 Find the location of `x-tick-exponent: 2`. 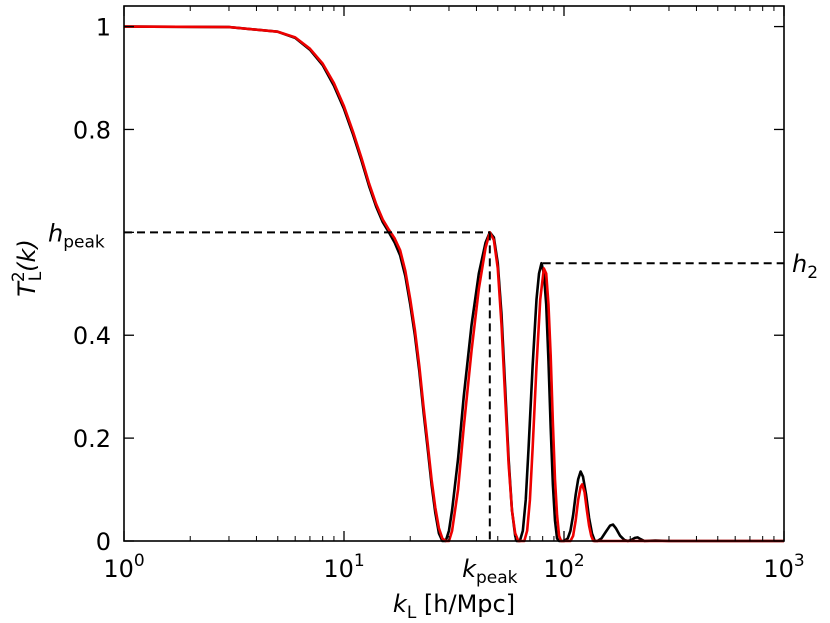

x-tick-exponent: 2 is located at coordinates (579, 561).